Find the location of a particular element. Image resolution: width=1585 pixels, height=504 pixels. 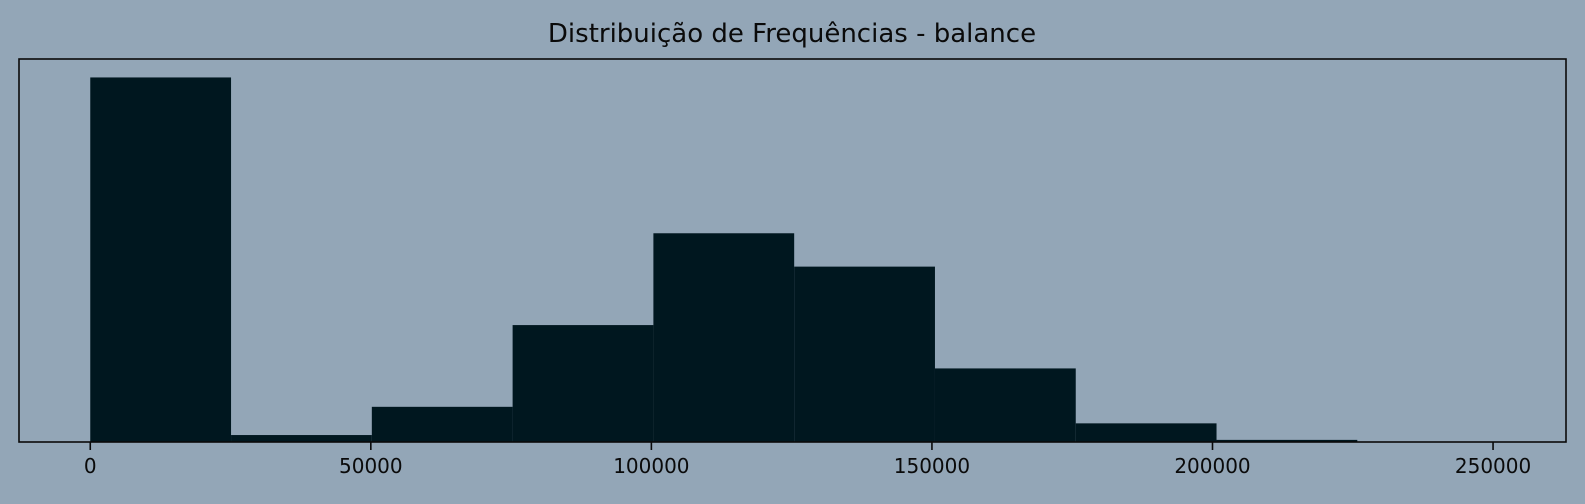

x-tick-label: 150000 is located at coordinates (932, 466).